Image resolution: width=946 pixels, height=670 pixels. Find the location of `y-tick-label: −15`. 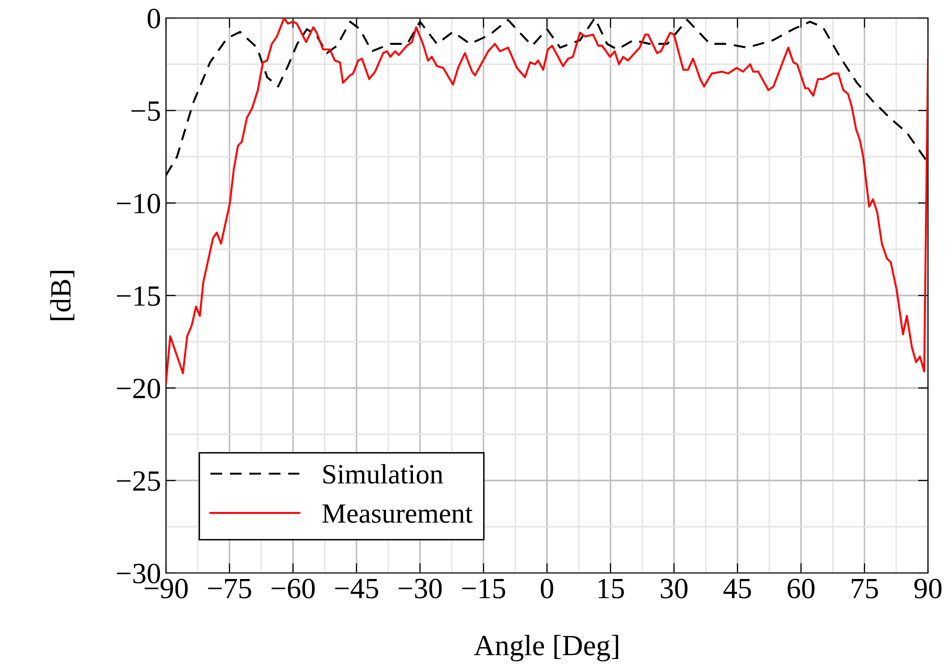

y-tick-label: −15 is located at coordinates (138, 296).